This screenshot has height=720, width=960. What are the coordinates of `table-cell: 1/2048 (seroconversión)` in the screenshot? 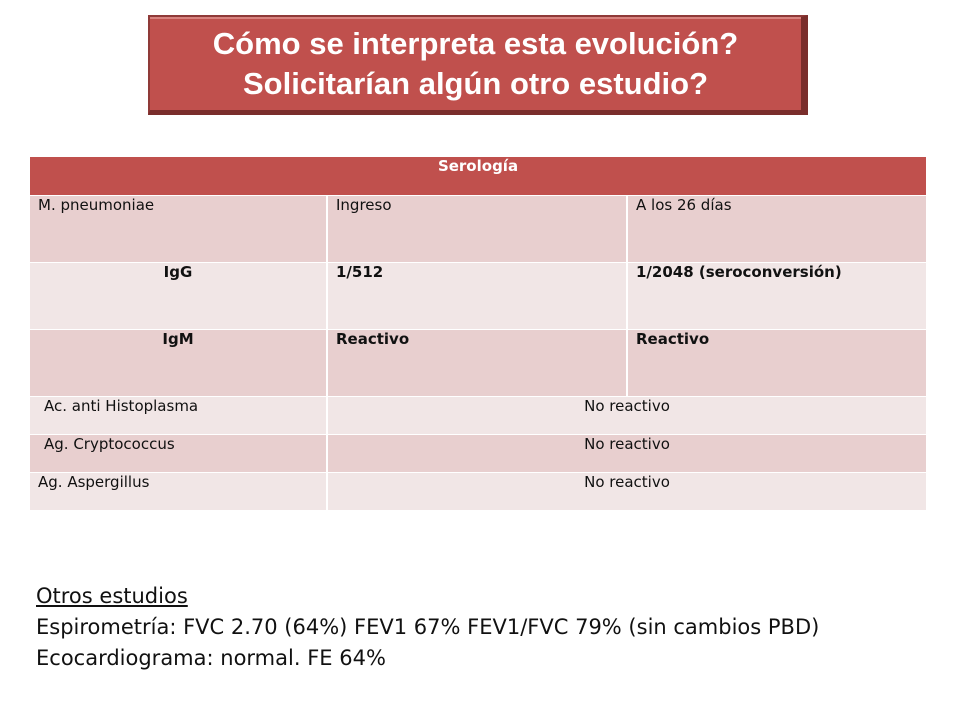 It's located at (777, 296).